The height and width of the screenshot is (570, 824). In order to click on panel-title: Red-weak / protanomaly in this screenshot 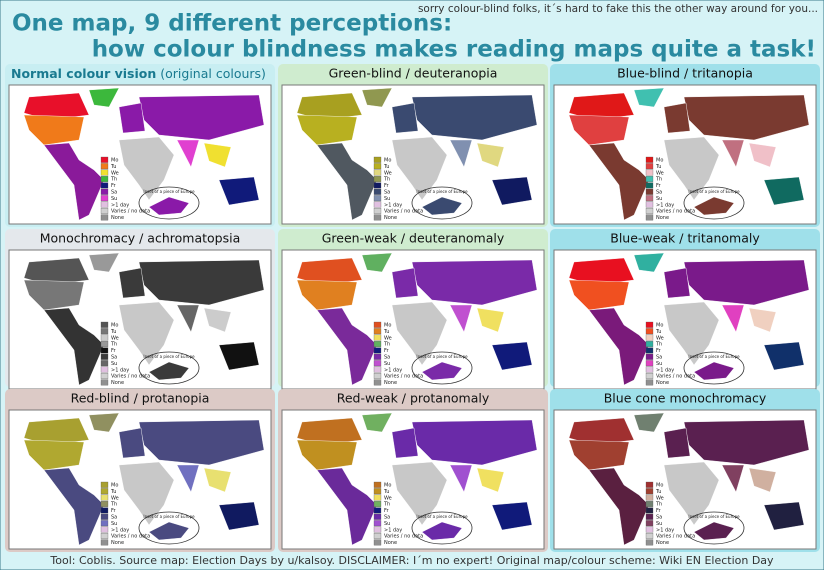, I will do `click(413, 398)`.